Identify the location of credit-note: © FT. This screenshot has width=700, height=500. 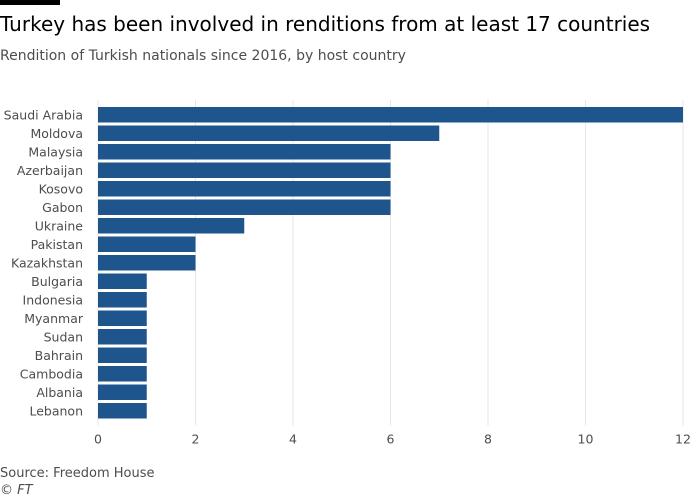
(16, 490).